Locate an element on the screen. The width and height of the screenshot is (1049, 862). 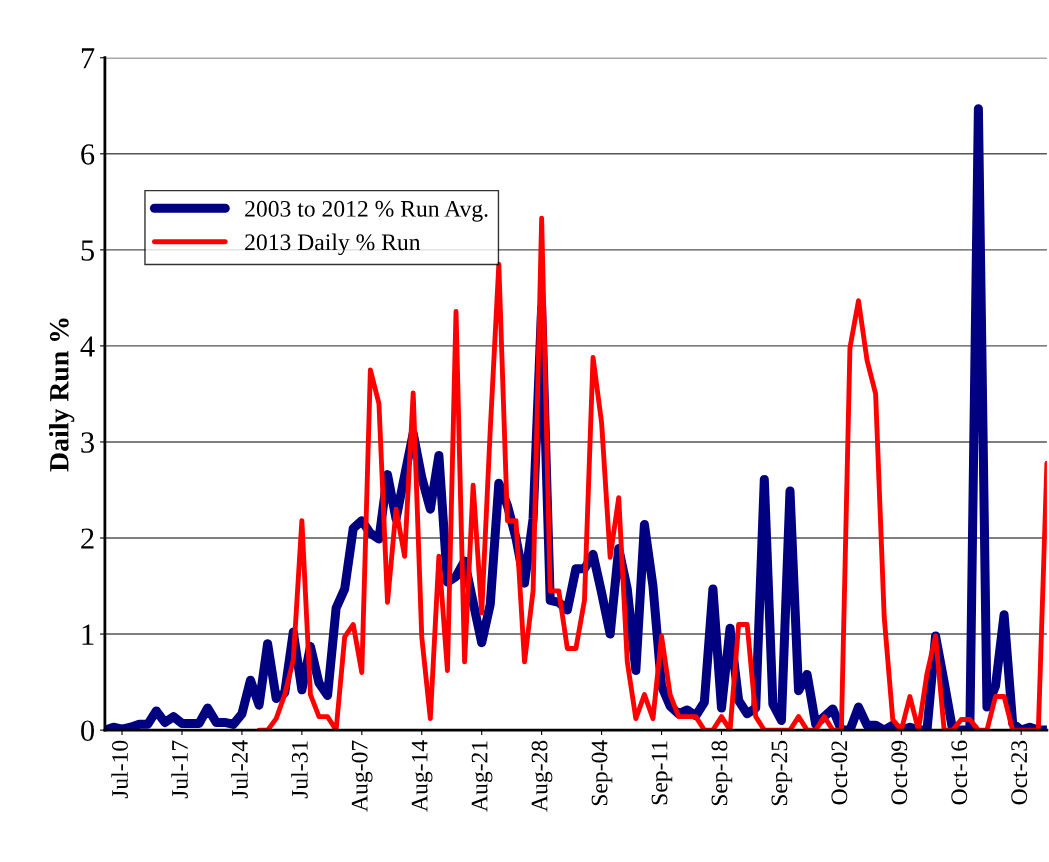
y-tick-label: 7 is located at coordinates (88, 58).